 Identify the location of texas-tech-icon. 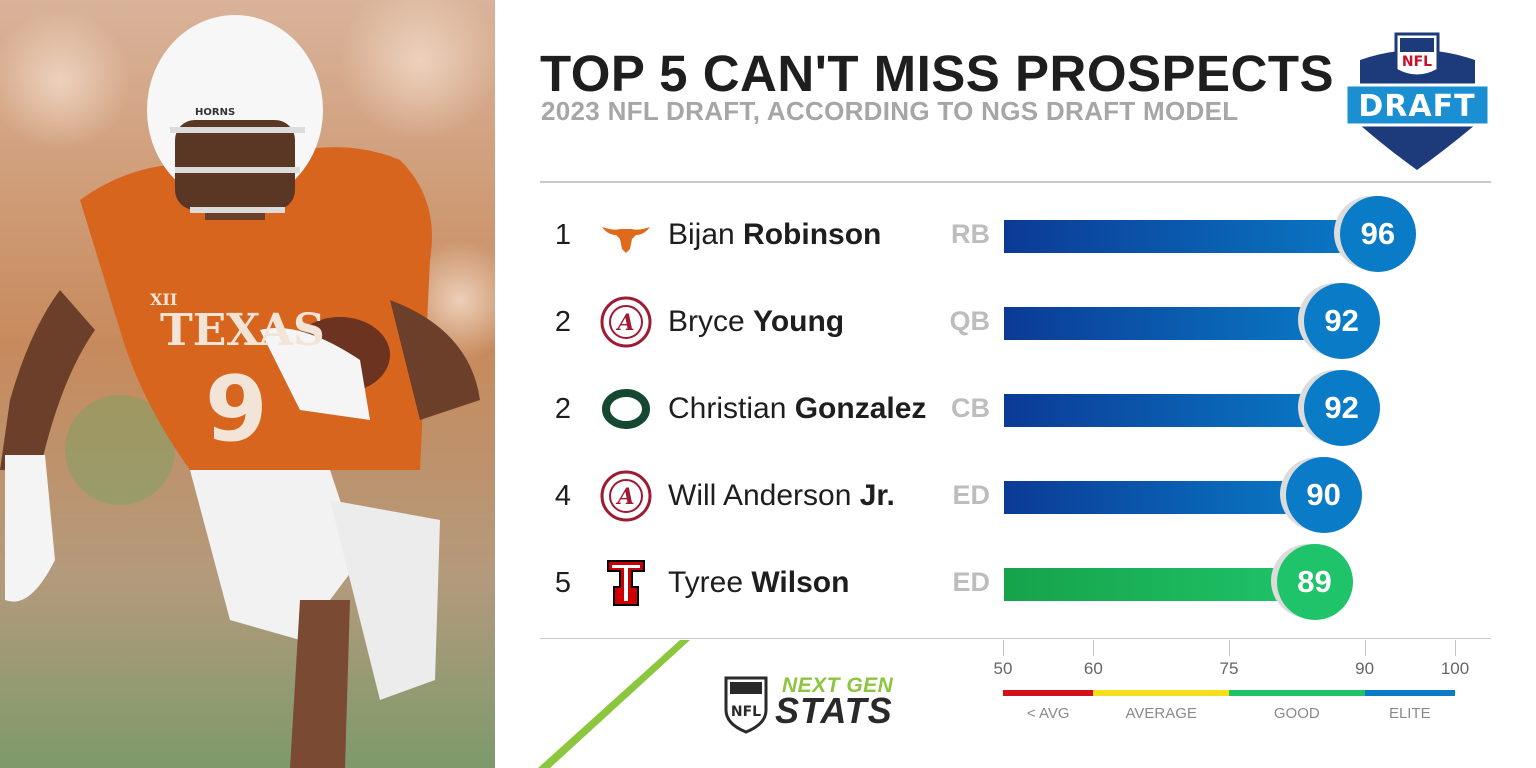
(626, 583).